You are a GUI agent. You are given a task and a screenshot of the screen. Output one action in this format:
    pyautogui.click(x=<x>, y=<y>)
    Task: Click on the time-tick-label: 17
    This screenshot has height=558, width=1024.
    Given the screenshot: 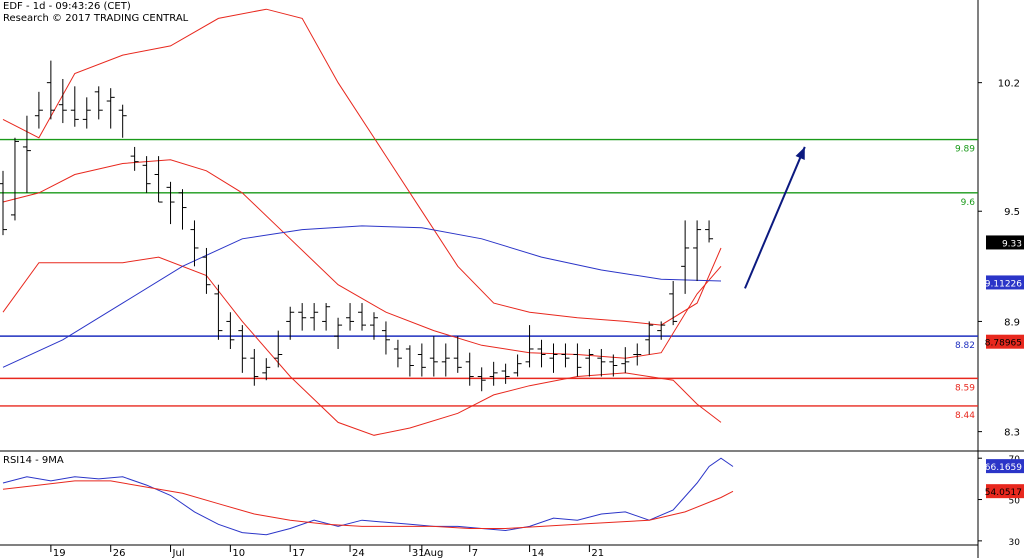 What is the action you would take?
    pyautogui.click(x=298, y=553)
    